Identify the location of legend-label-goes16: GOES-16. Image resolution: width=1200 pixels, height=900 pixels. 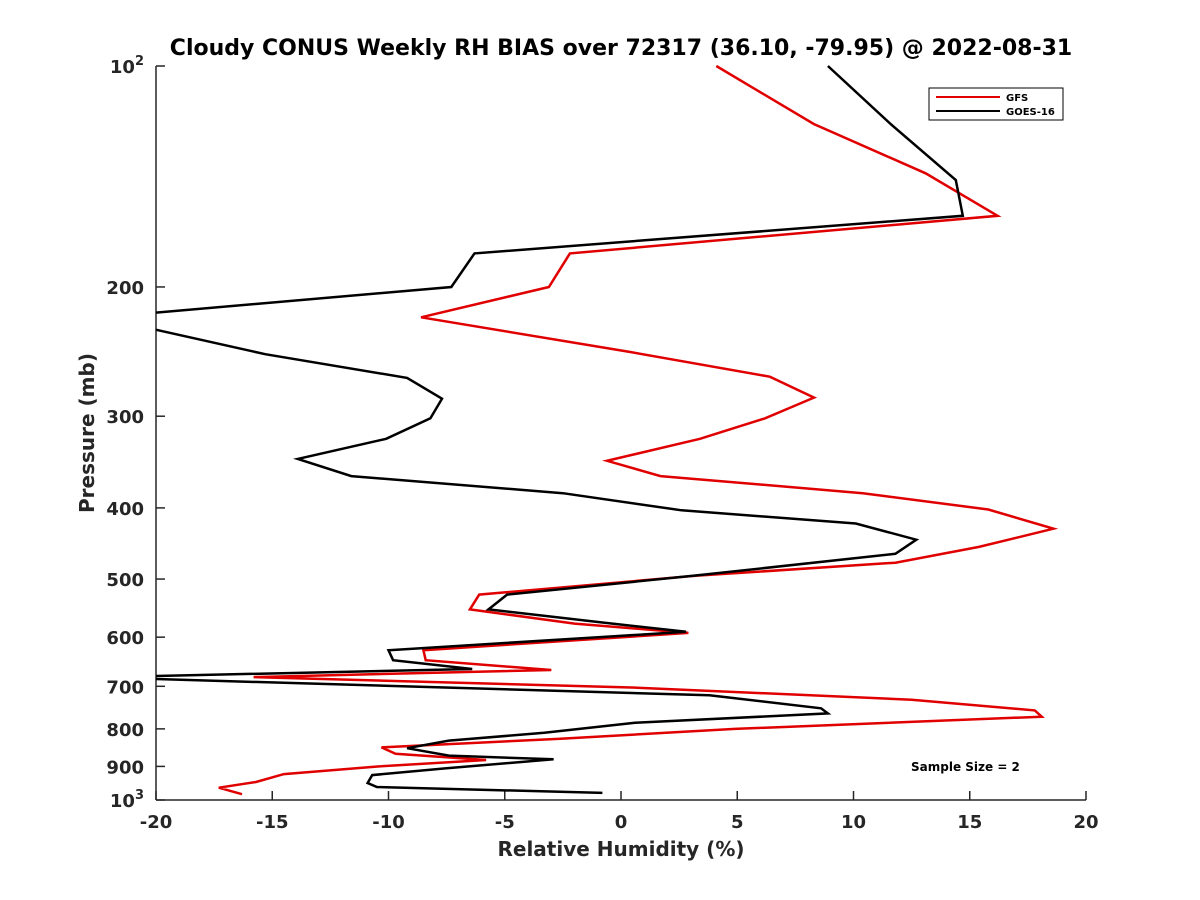
(1030, 112).